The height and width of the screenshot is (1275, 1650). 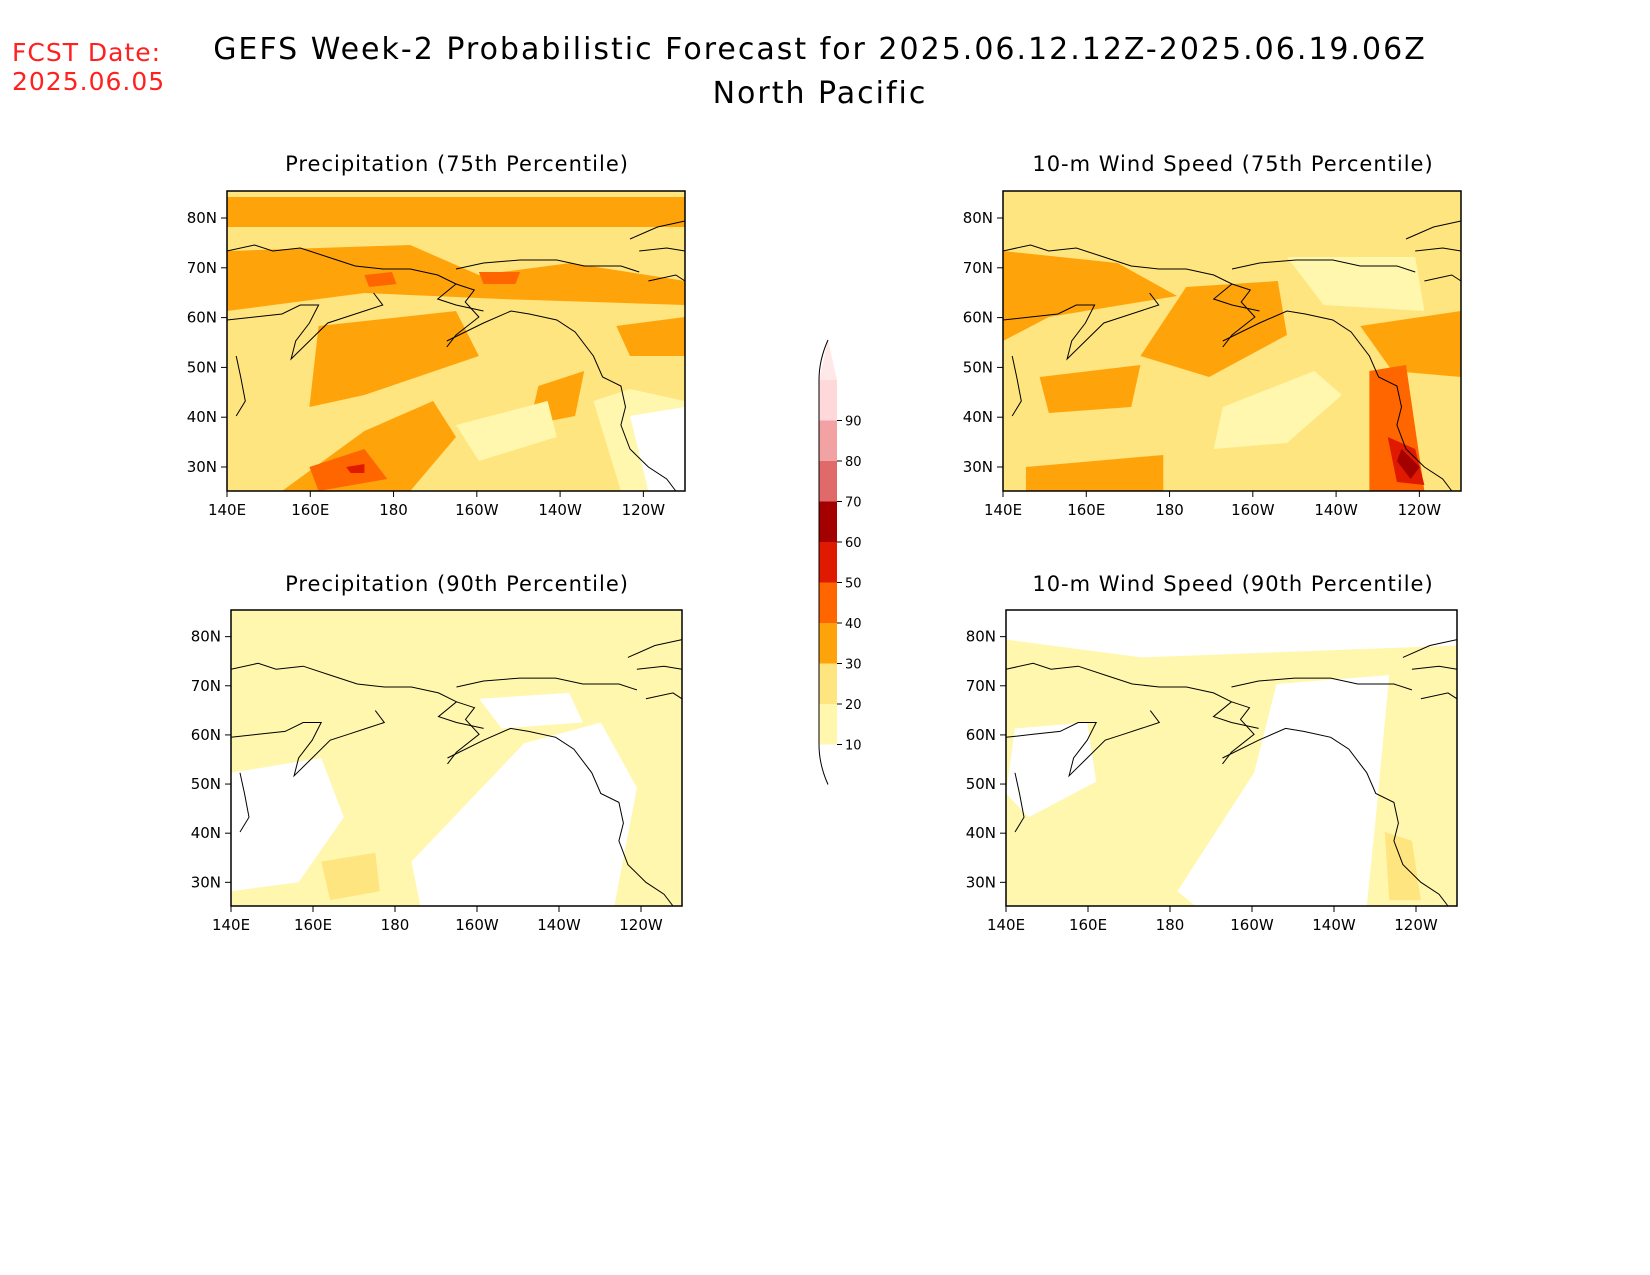 What do you see at coordinates (87, 52) in the screenshot?
I see `fcst-label: FCST Date:` at bounding box center [87, 52].